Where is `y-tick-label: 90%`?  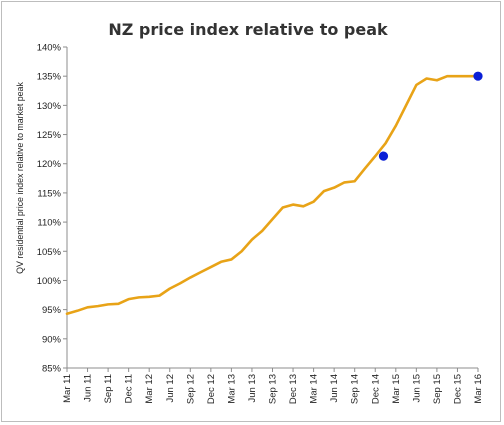
y-tick-label: 90% is located at coordinates (52, 339).